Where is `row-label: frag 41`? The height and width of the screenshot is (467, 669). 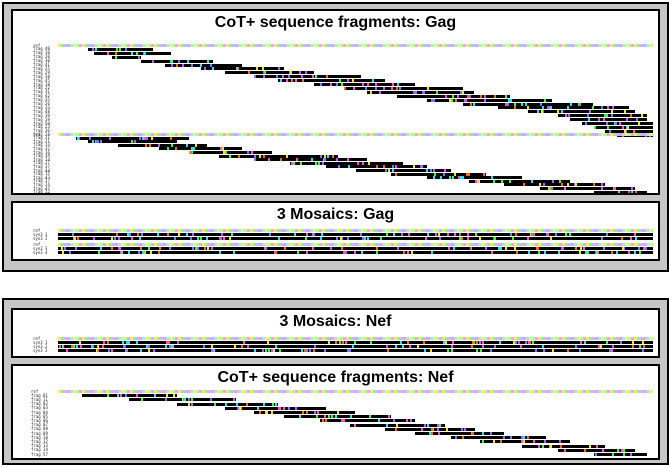 row-label: frag 41 is located at coordinates (41, 64).